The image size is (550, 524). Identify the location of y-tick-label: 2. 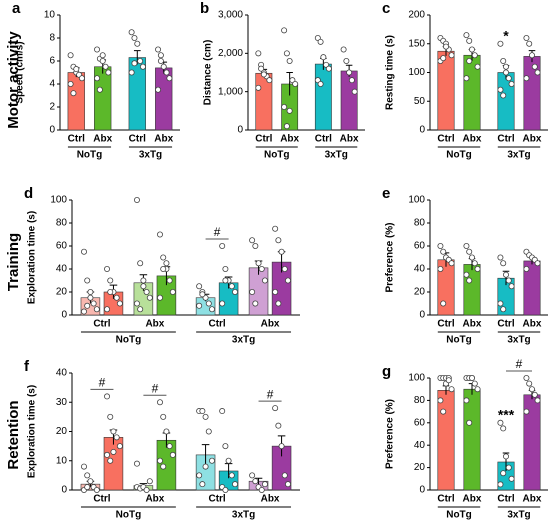
(52, 107).